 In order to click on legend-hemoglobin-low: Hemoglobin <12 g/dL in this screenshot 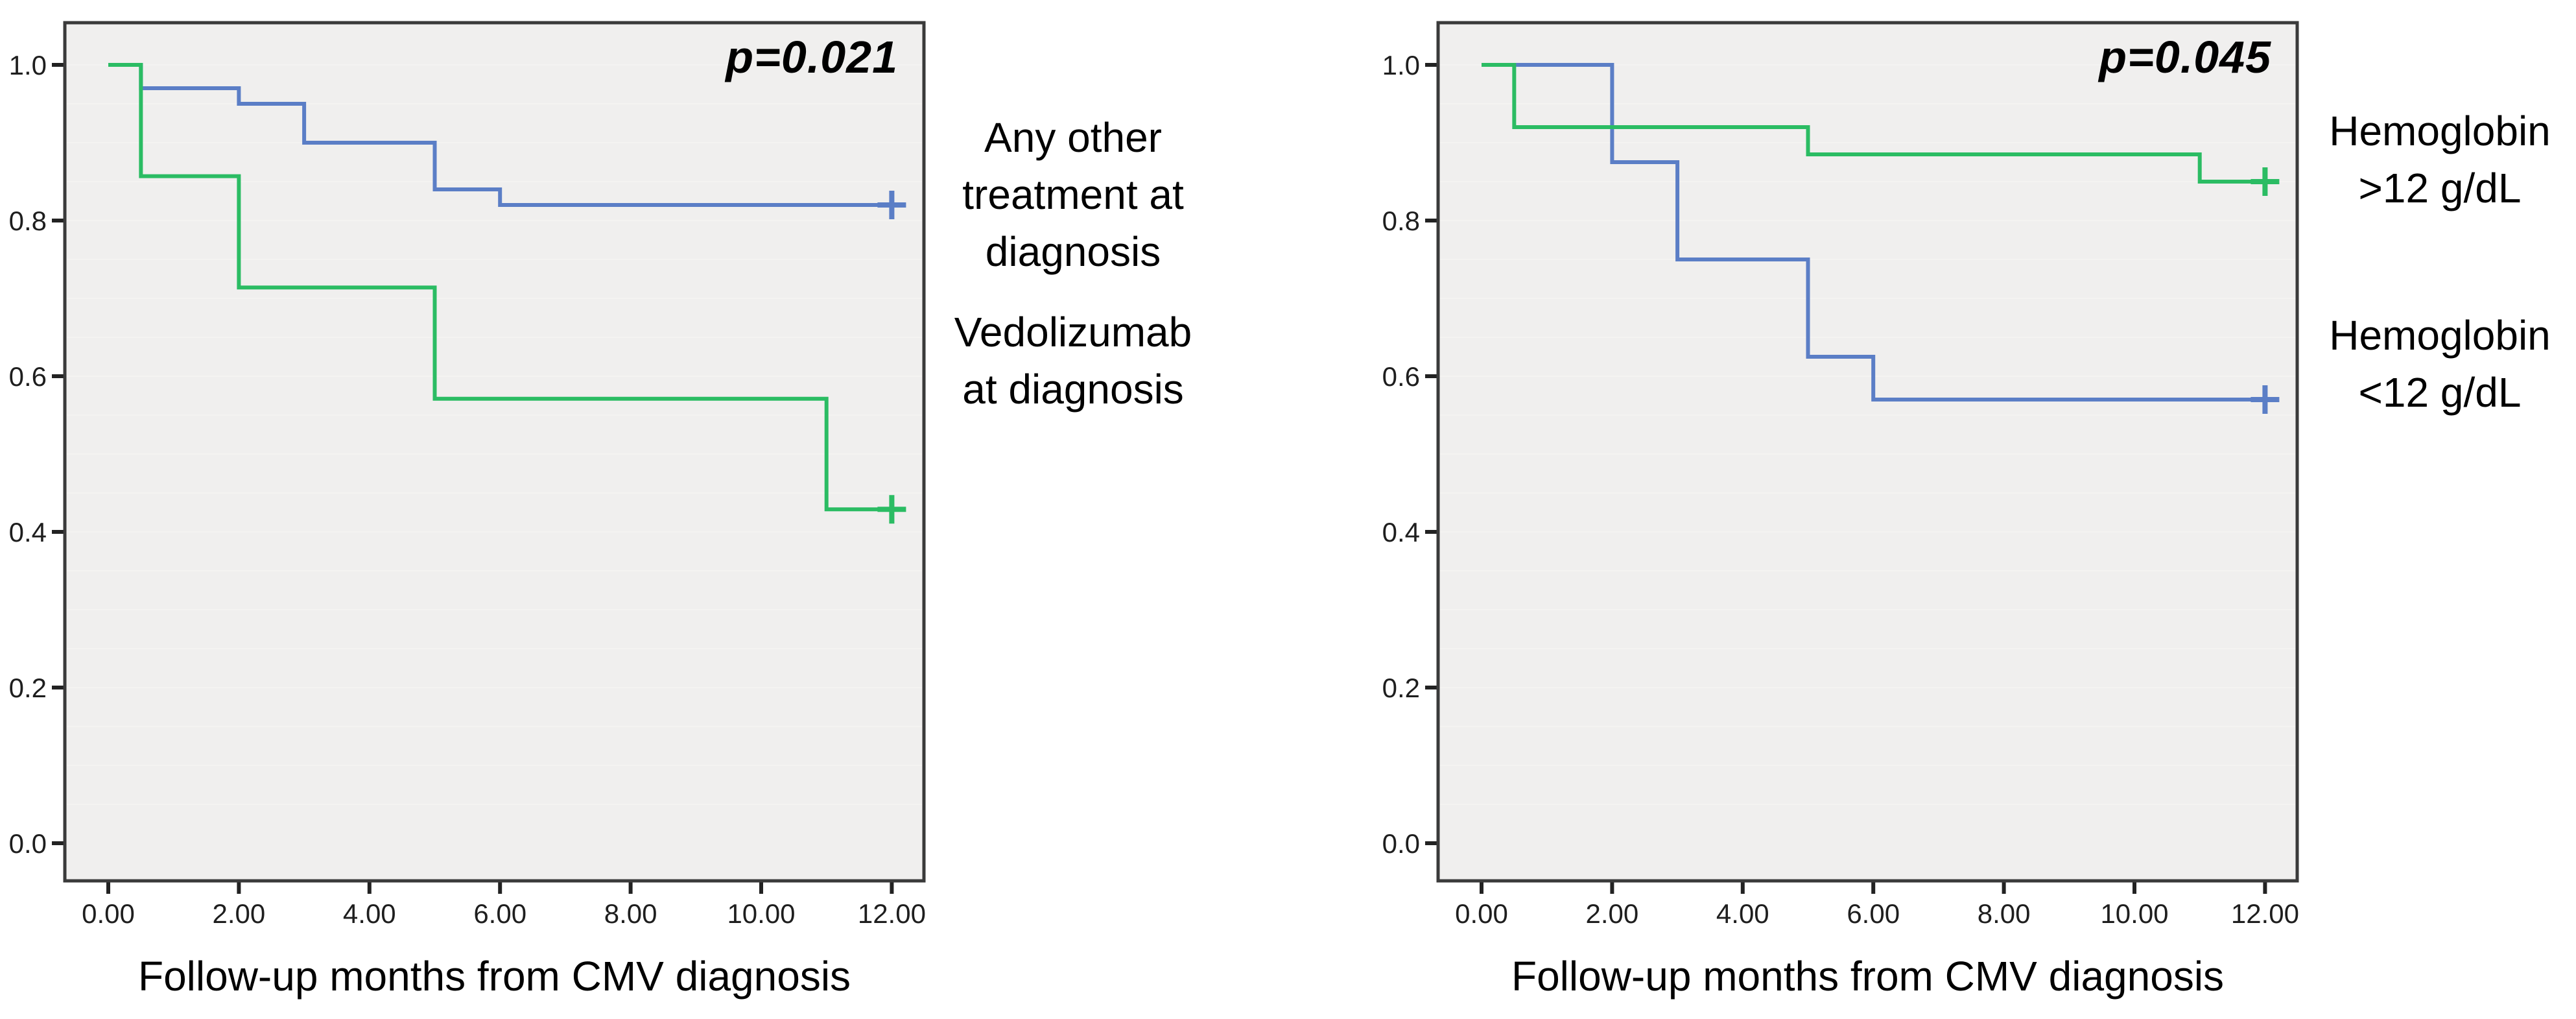, I will do `click(2440, 364)`.